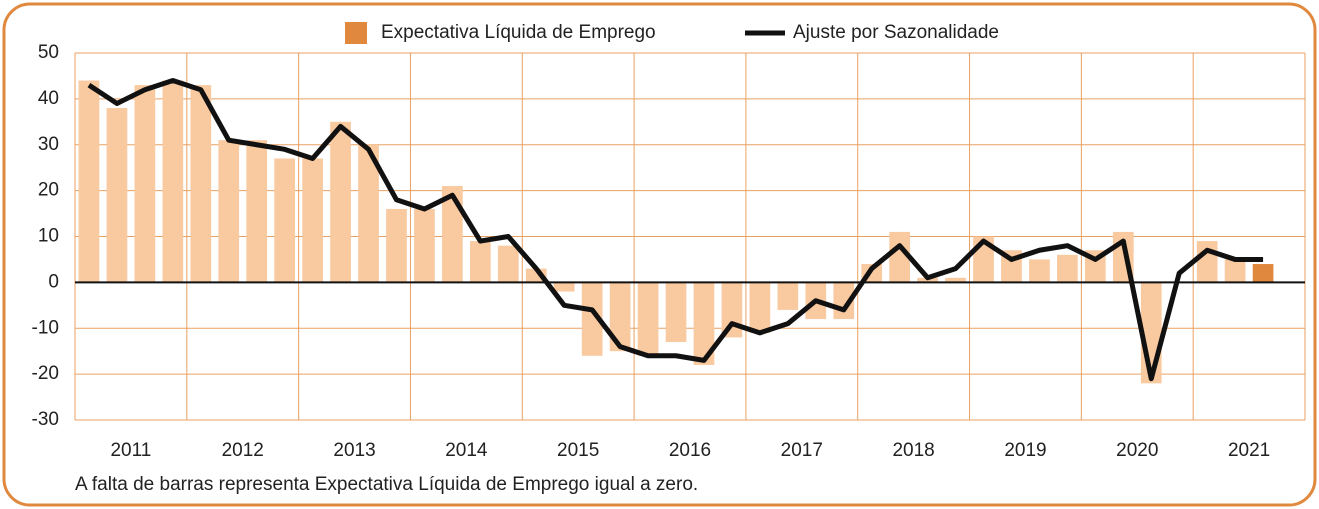  I want to click on y-tick-label: 0, so click(53, 281).